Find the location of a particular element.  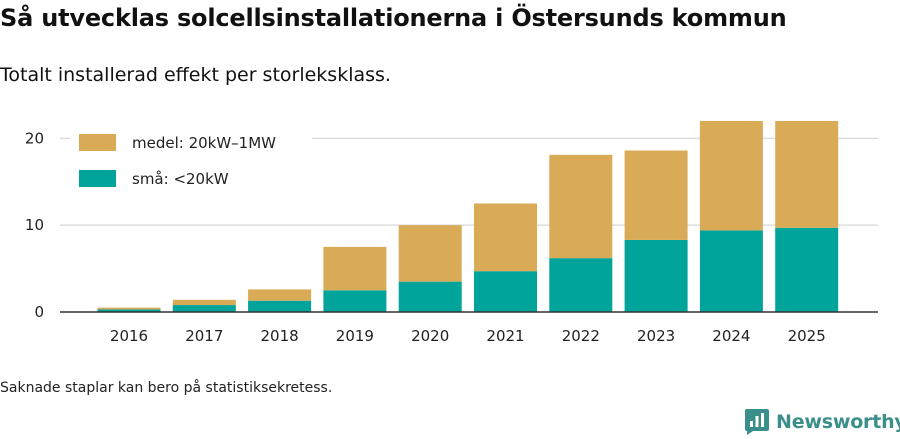

x-tick-label-2022: 2022 is located at coordinates (581, 336).